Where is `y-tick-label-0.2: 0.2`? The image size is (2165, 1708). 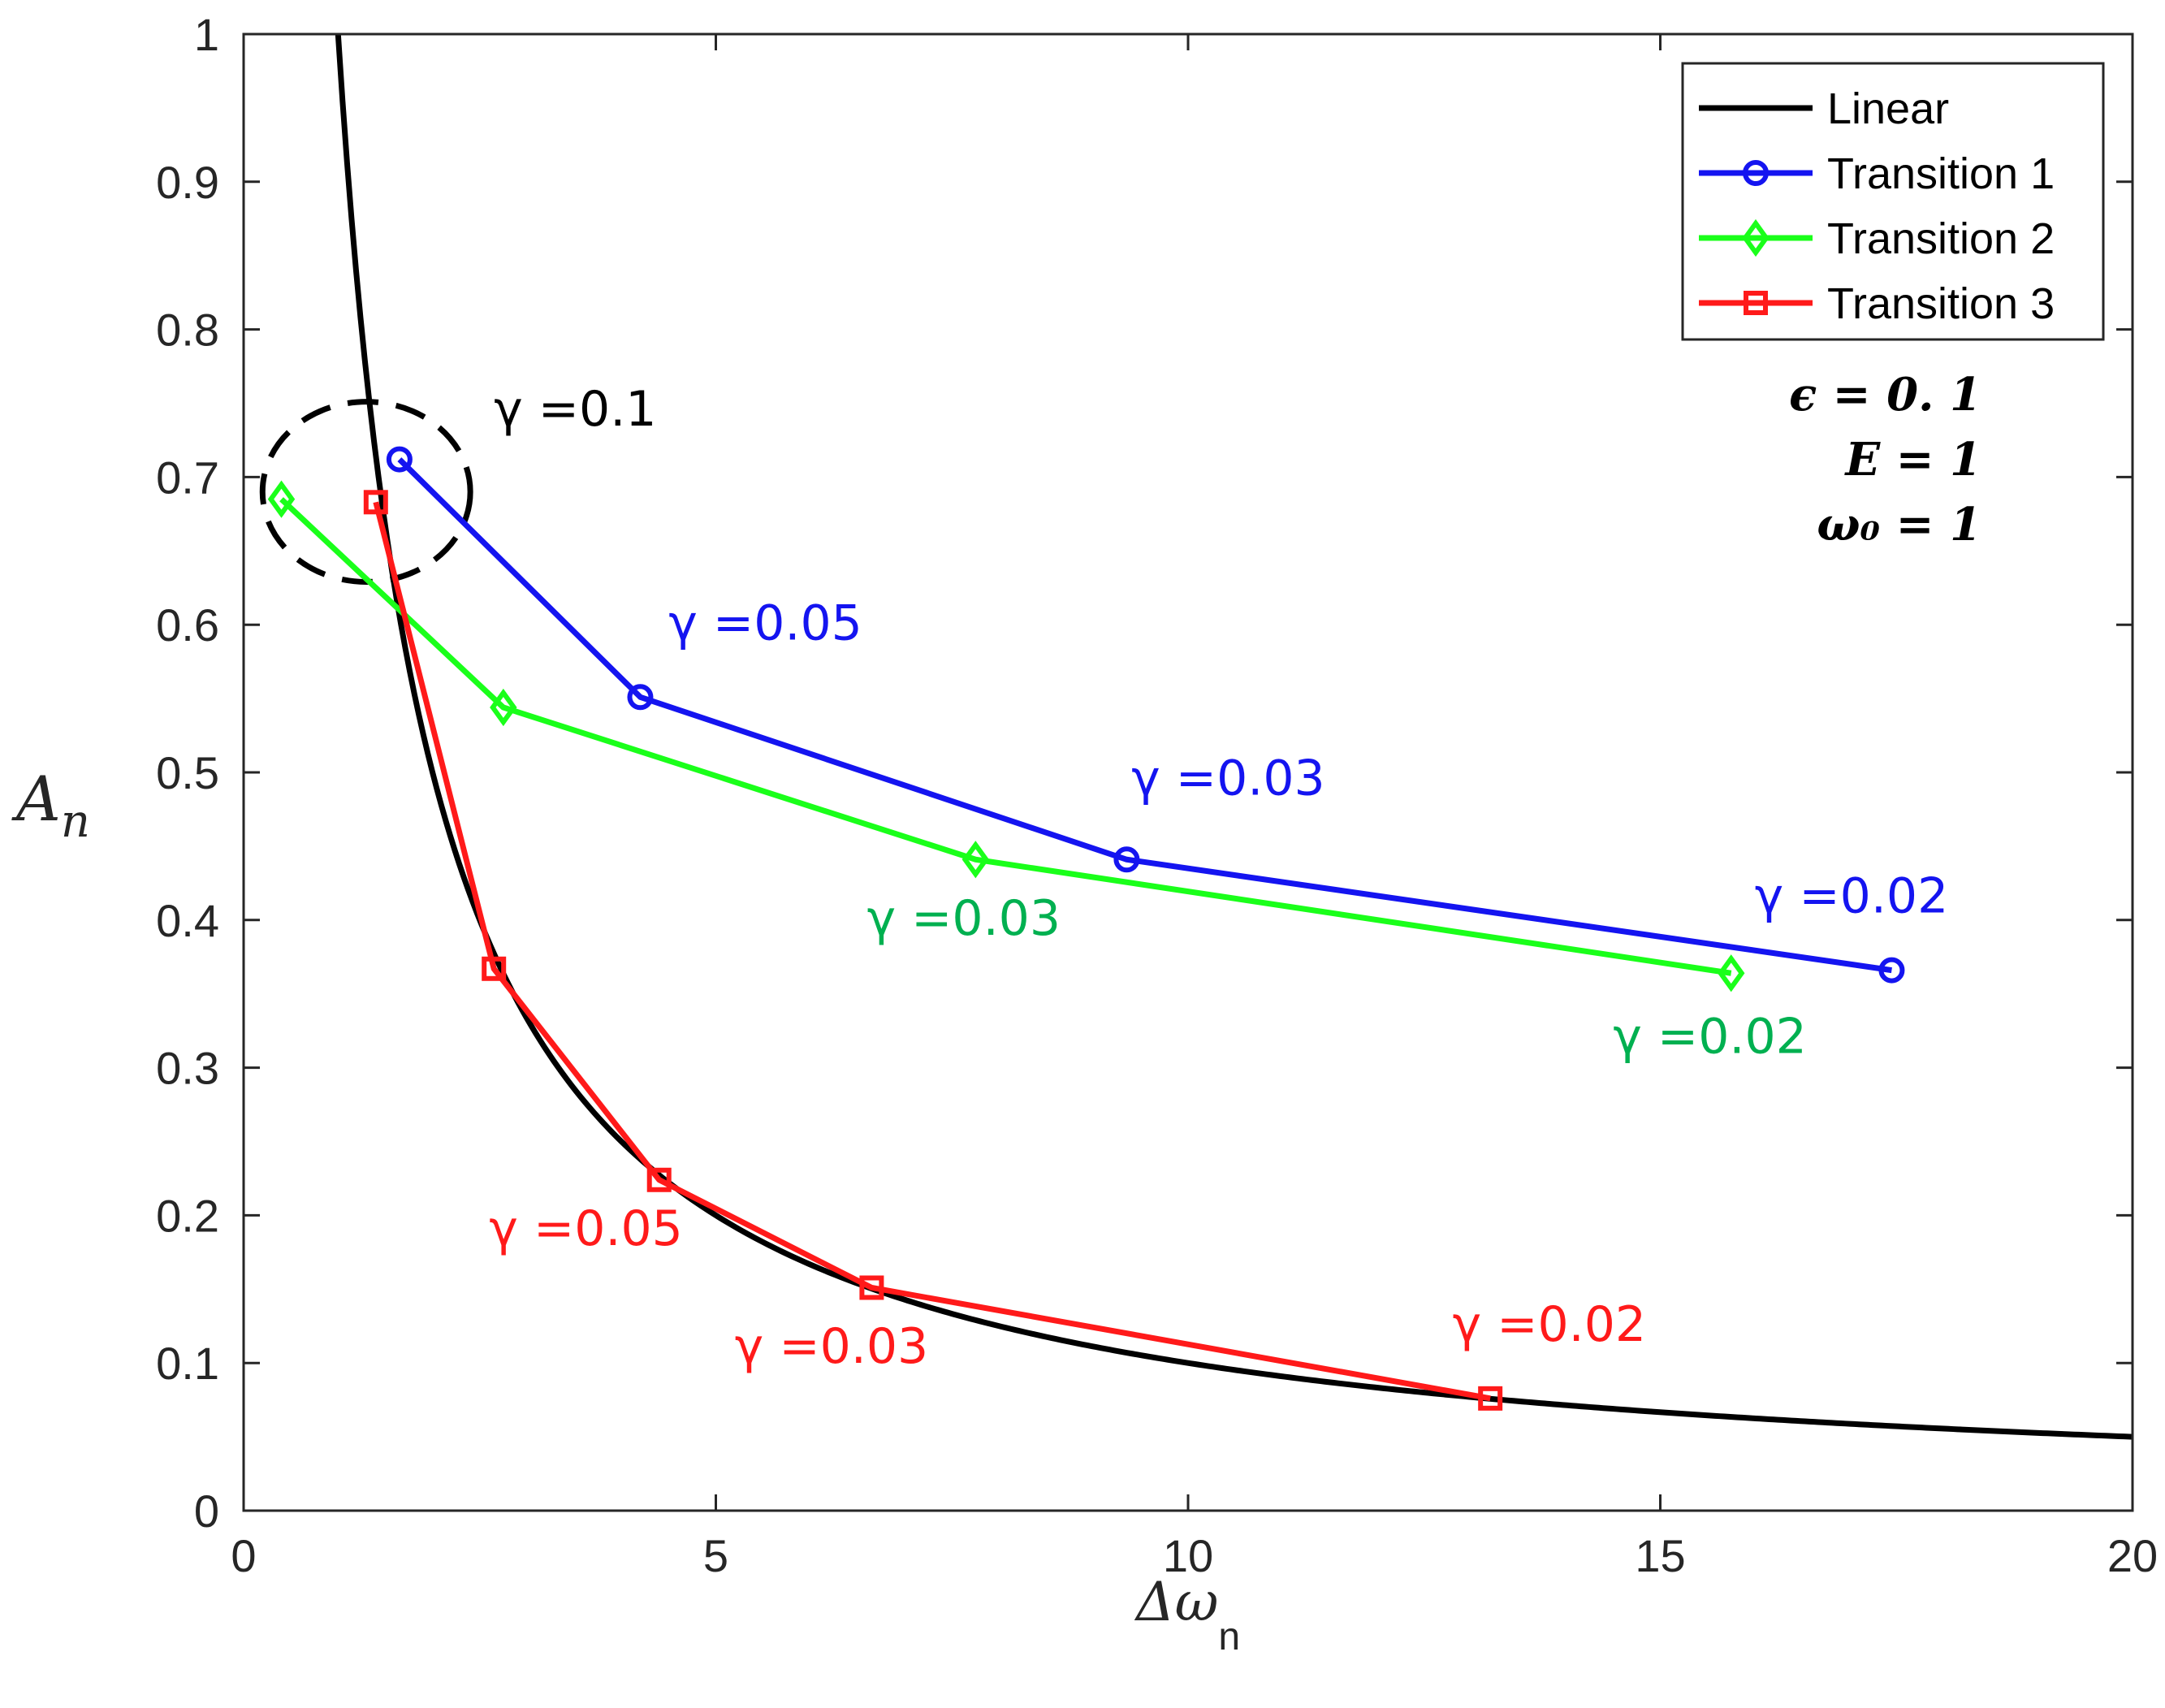
y-tick-label-0.2: 0.2 is located at coordinates (187, 1215).